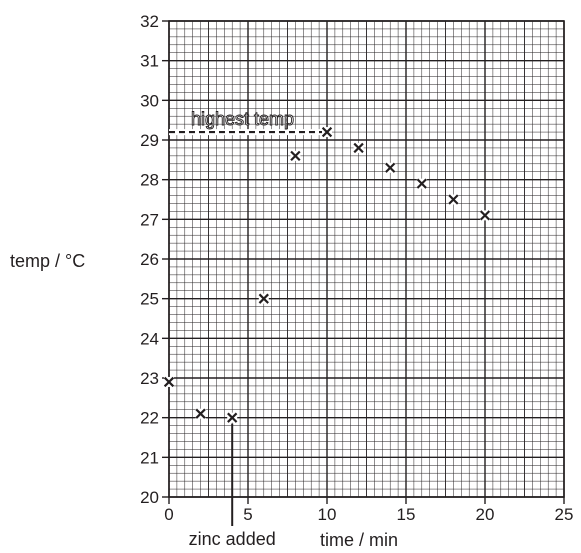 The height and width of the screenshot is (553, 581). I want to click on y-tick-label: 24, so click(149, 338).